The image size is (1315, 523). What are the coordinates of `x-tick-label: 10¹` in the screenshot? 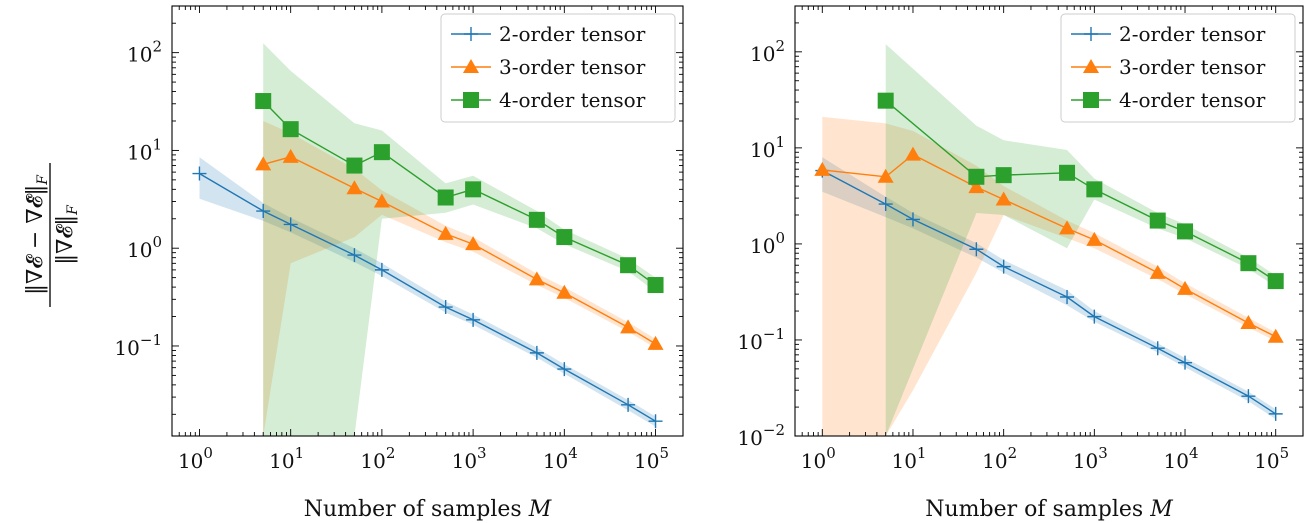 It's located at (286, 458).